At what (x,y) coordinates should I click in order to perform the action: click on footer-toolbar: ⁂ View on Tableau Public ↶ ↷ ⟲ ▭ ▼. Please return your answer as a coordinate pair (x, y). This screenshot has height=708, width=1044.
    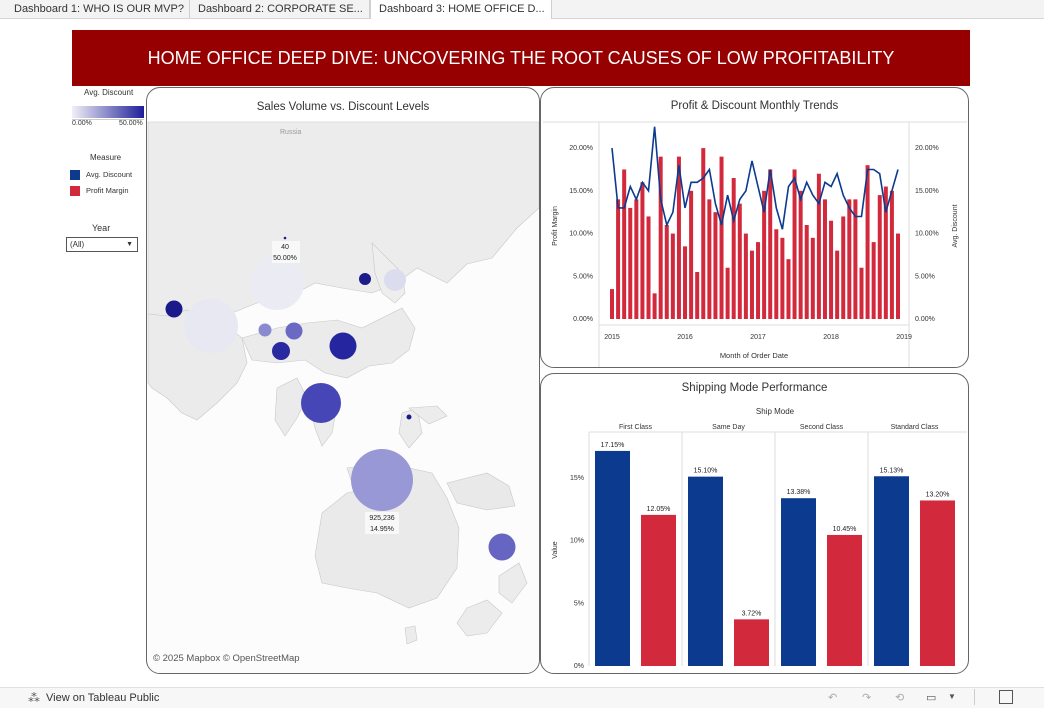
    Looking at the image, I should click on (522, 697).